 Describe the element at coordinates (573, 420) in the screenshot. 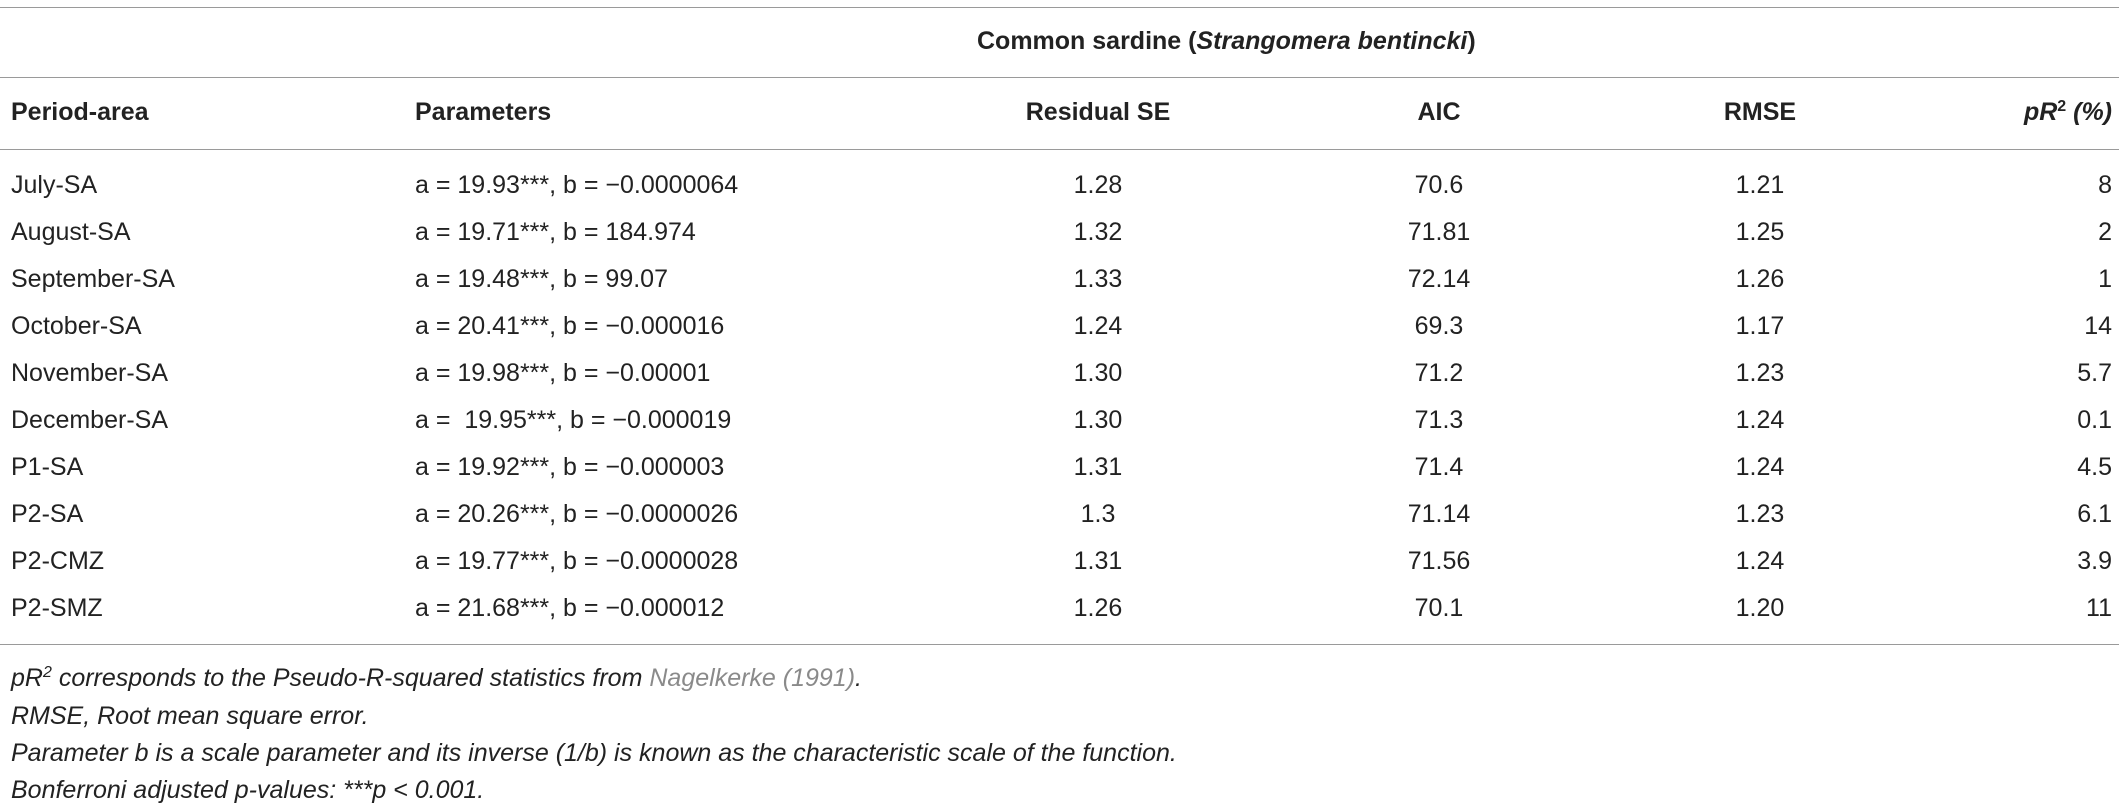

I see `parameters-cell: a = 19.95***, b = −0.000019` at that location.